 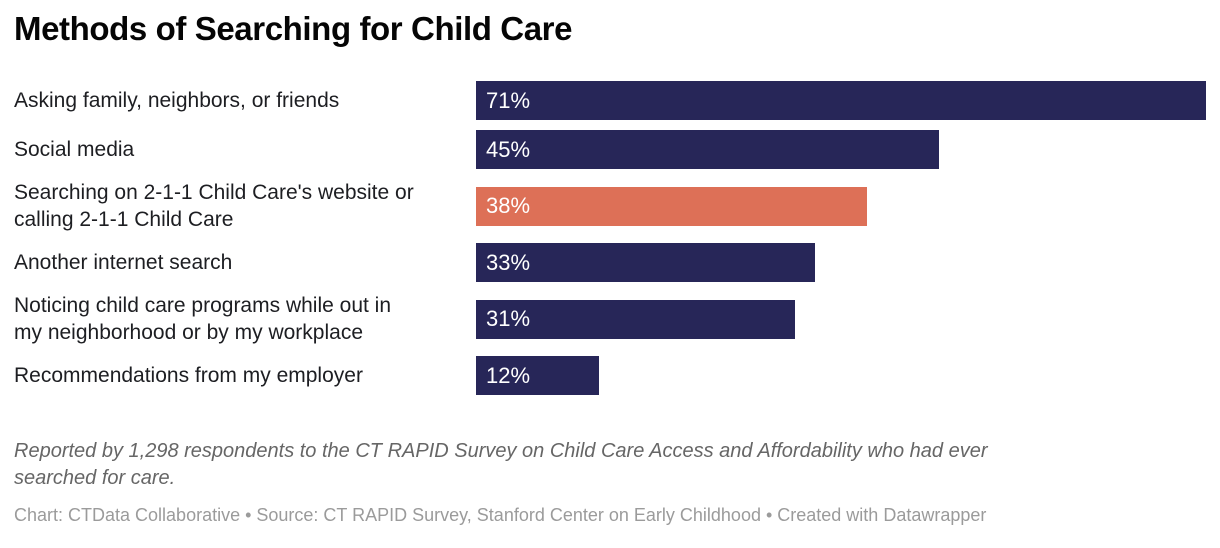 I want to click on bar-row: Asking family, neighbors, or friends 71%, so click(x=610, y=100).